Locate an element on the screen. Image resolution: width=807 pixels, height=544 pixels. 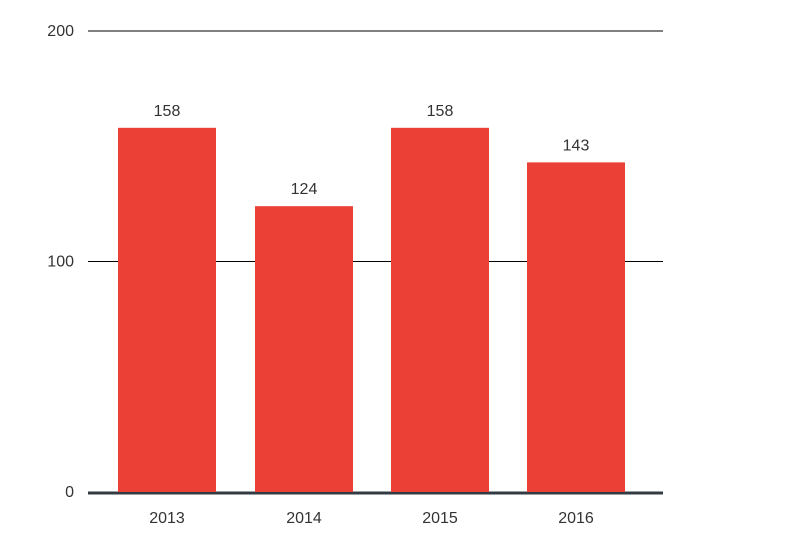
bar-2015 is located at coordinates (440, 309).